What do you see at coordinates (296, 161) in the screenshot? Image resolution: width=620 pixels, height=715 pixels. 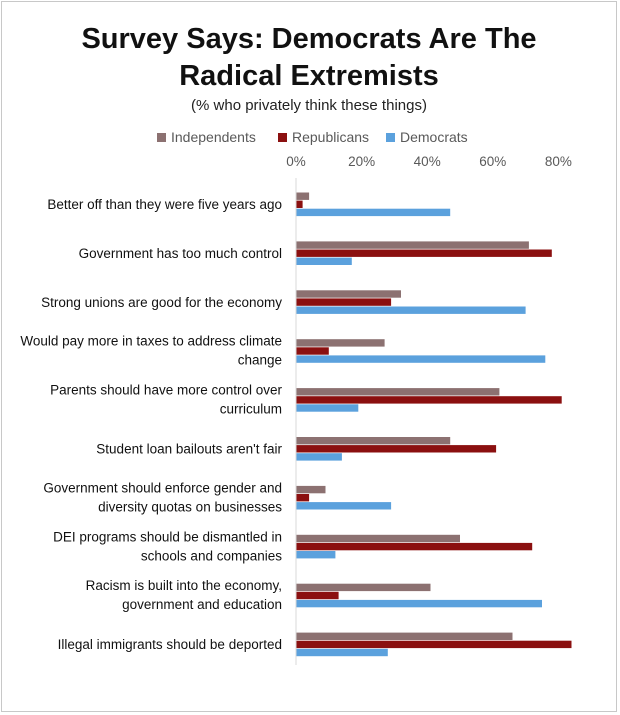 I see `x-tick-label-0: 0%` at bounding box center [296, 161].